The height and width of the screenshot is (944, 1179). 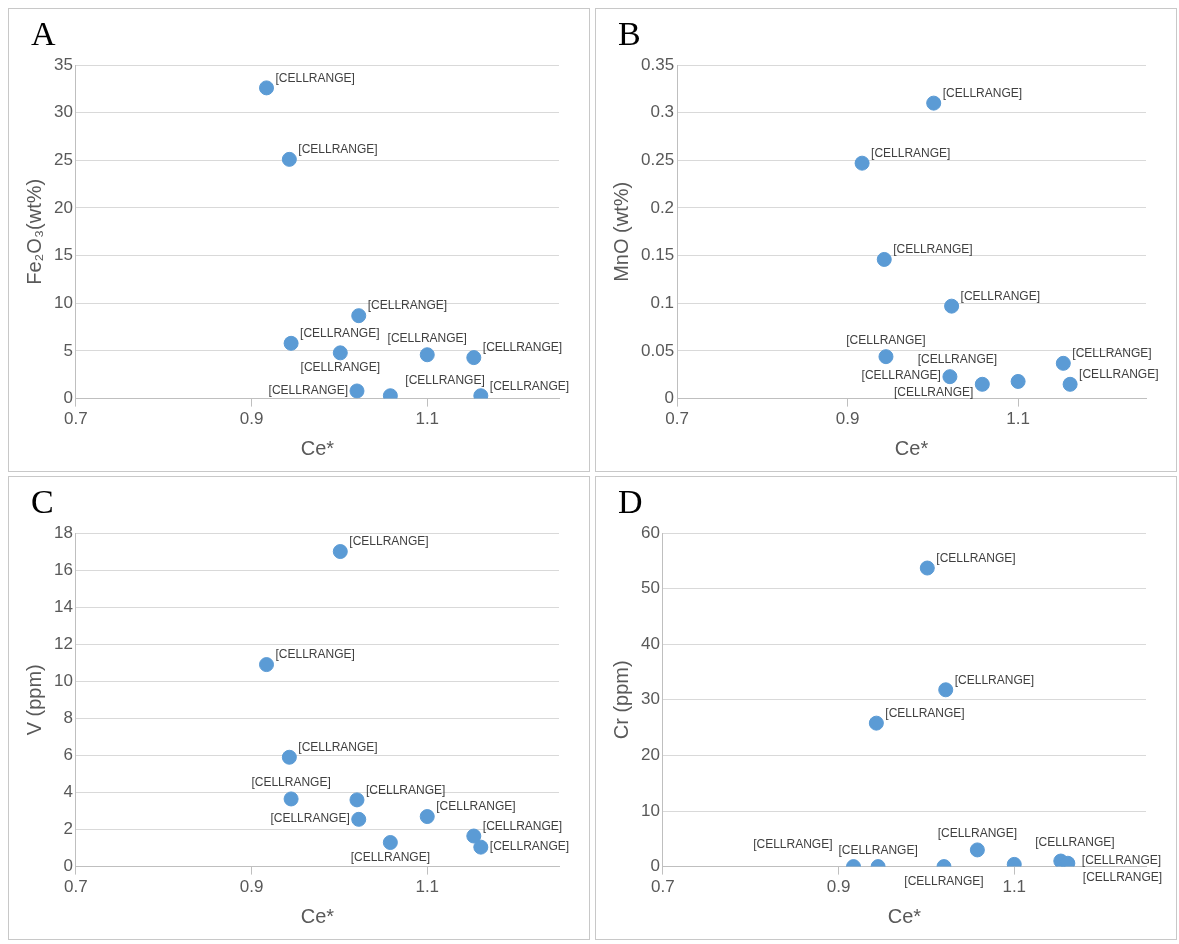 What do you see at coordinates (63, 643) in the screenshot?
I see `y-tick-label: 12` at bounding box center [63, 643].